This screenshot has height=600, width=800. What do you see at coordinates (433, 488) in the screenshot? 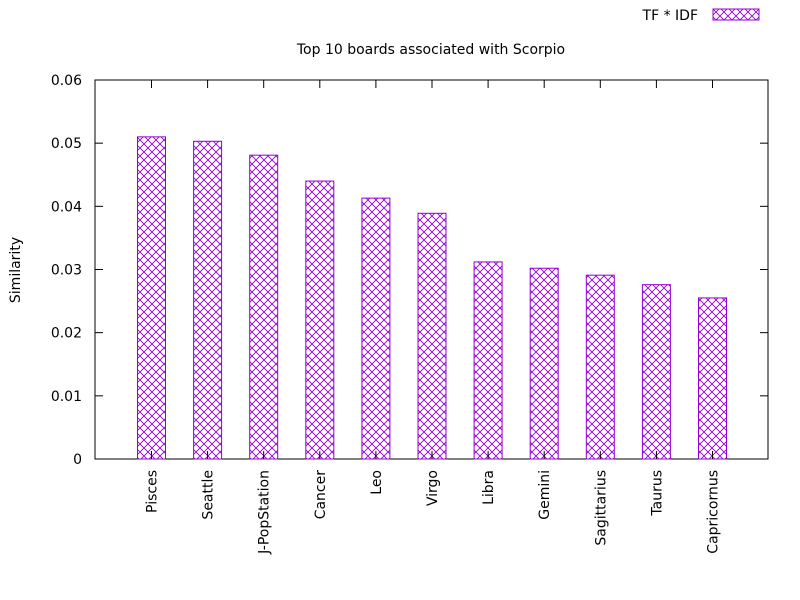
I see `x-tick-label: Virgo` at bounding box center [433, 488].